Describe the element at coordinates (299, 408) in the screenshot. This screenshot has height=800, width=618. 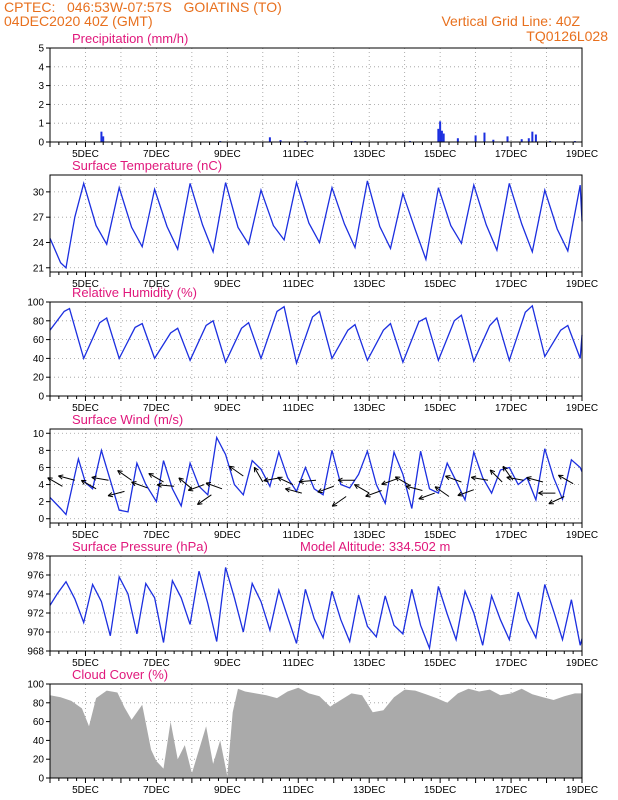
I see `humidity-xtick-label: 11DEC` at that location.